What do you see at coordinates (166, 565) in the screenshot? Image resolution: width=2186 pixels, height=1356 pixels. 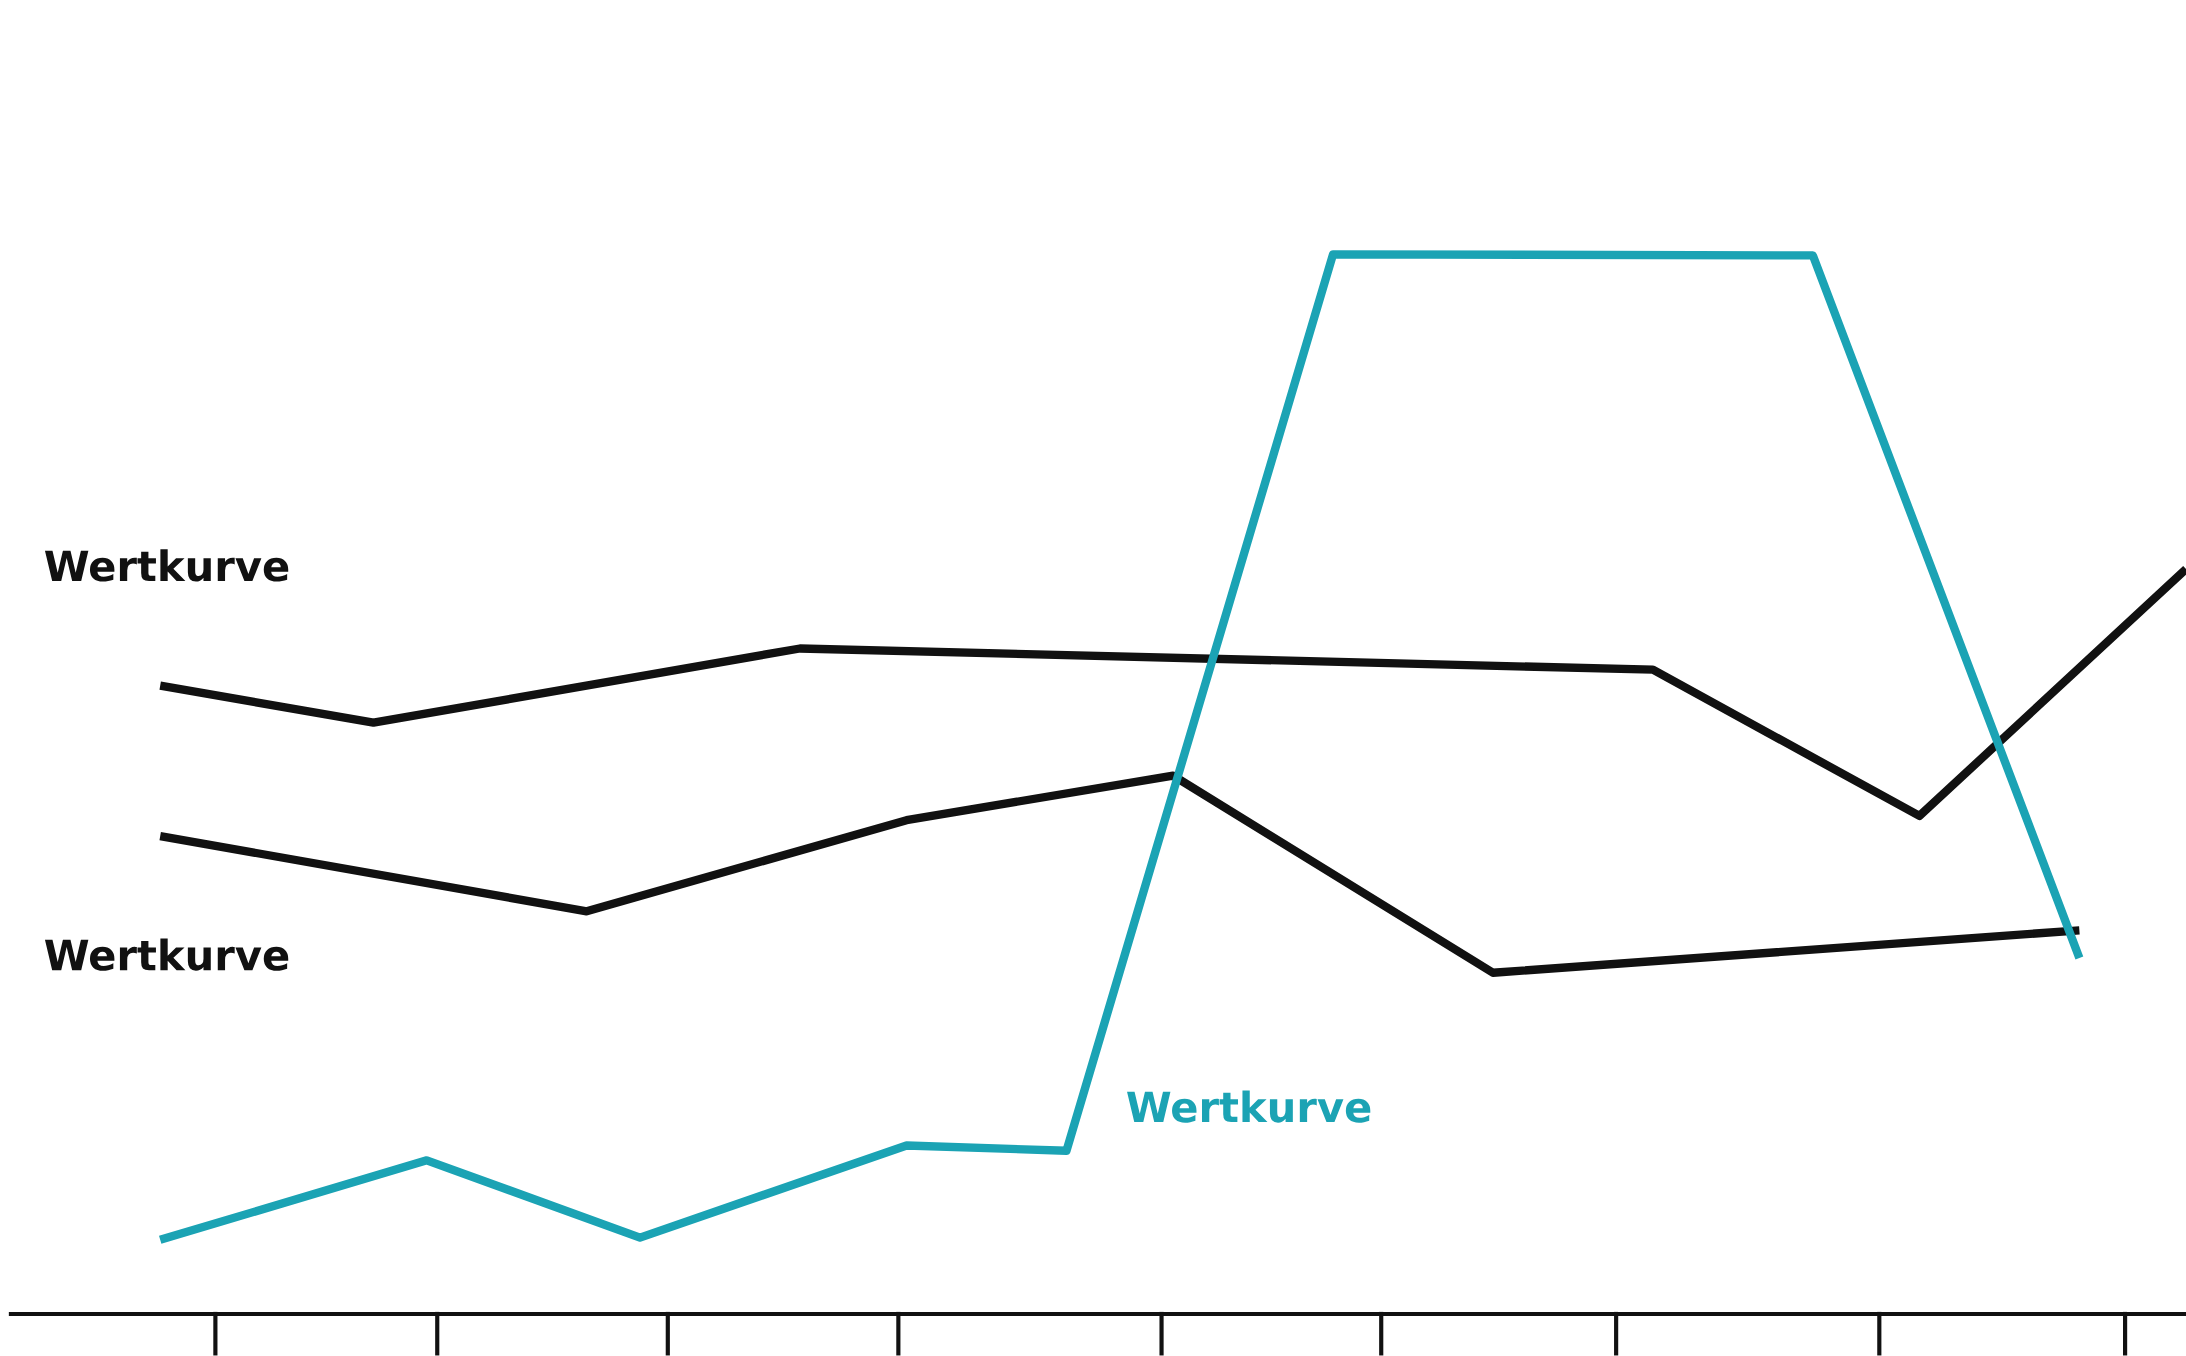 I see `text: Wertkurve` at bounding box center [166, 565].